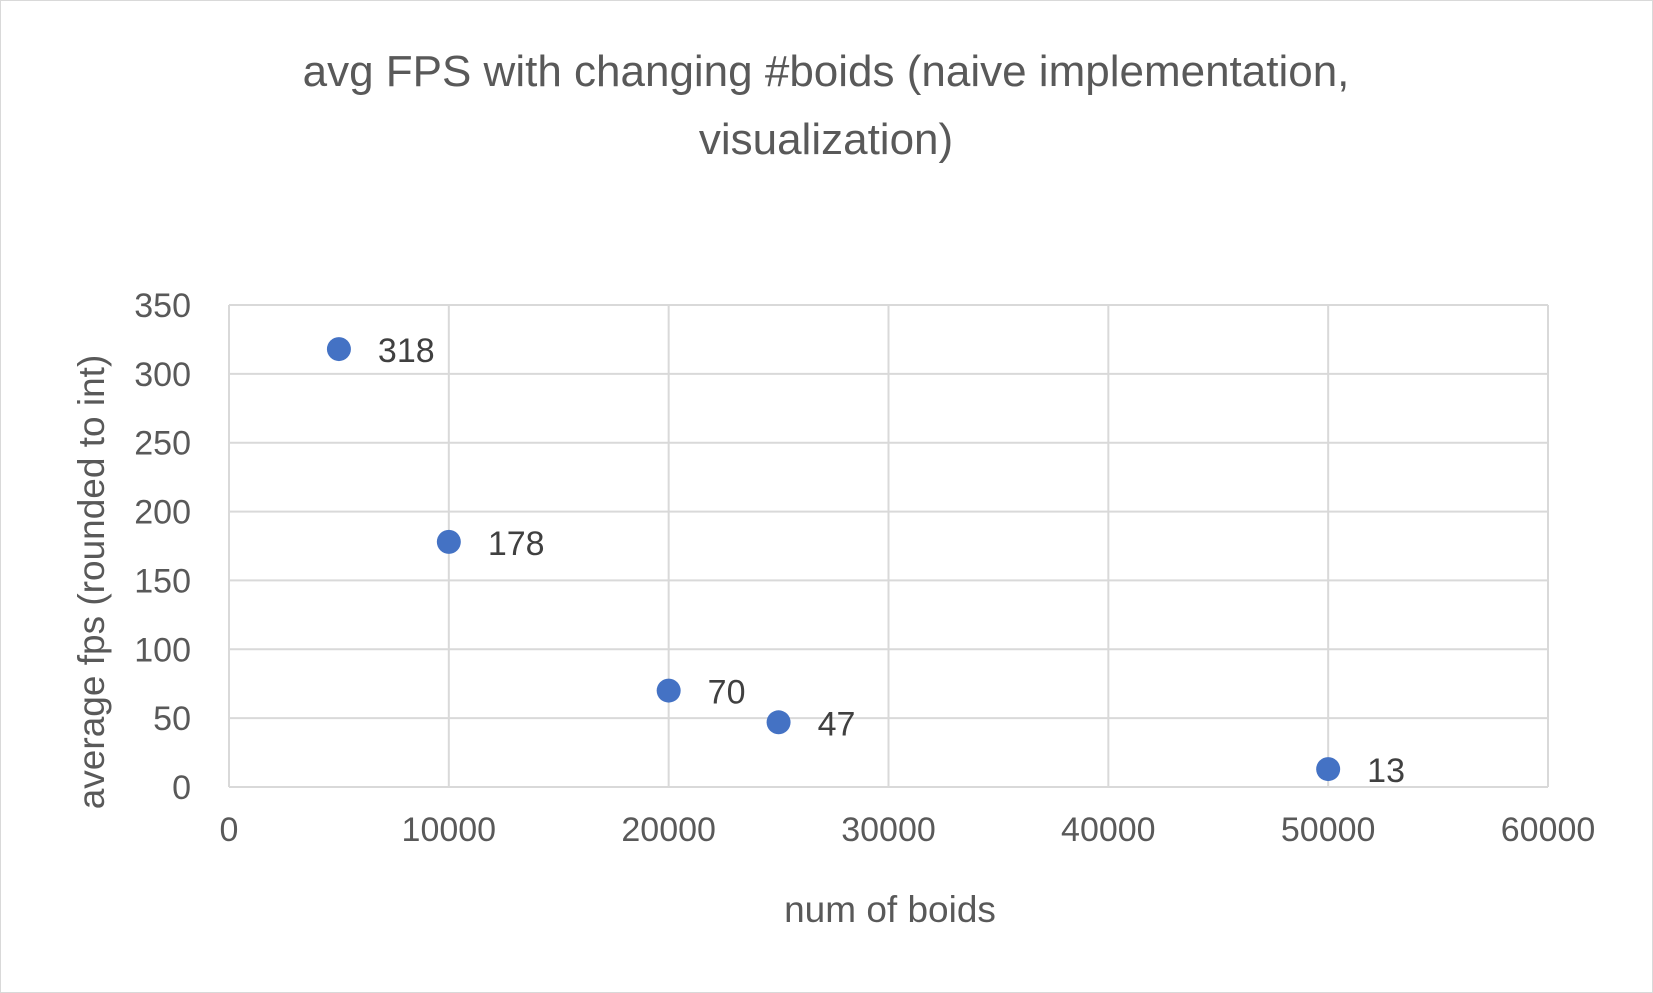 This screenshot has width=1653, height=993. I want to click on y-tick-label: 150, so click(162, 581).